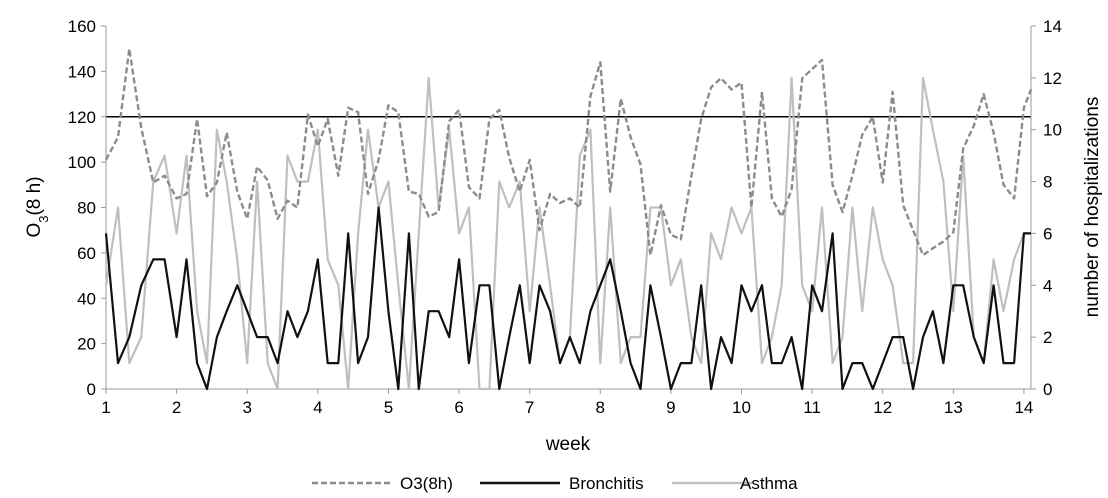  I want to click on x-tick-label: 3, so click(246, 407).